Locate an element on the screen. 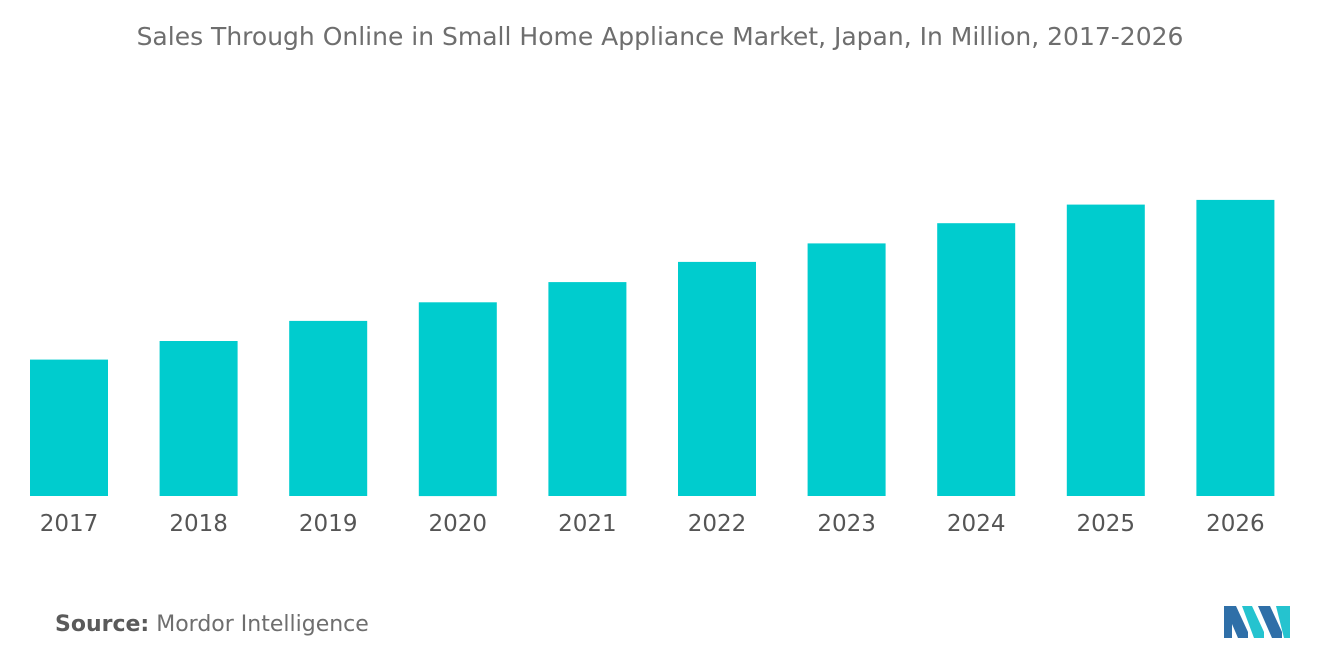  bar-2019 is located at coordinates (328, 408).